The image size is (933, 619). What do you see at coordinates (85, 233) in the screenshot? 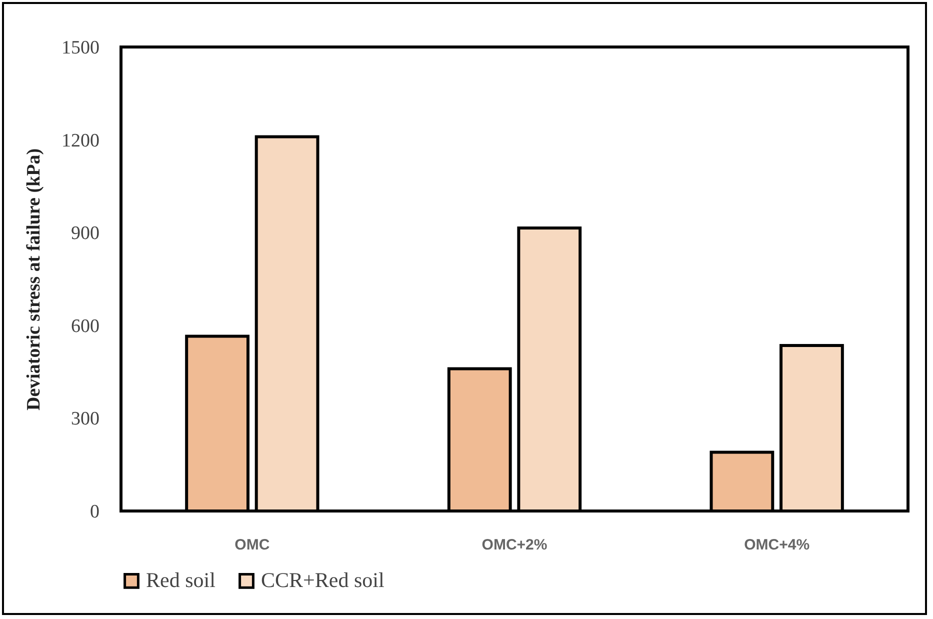
I see `y-tick-label: 900` at bounding box center [85, 233].